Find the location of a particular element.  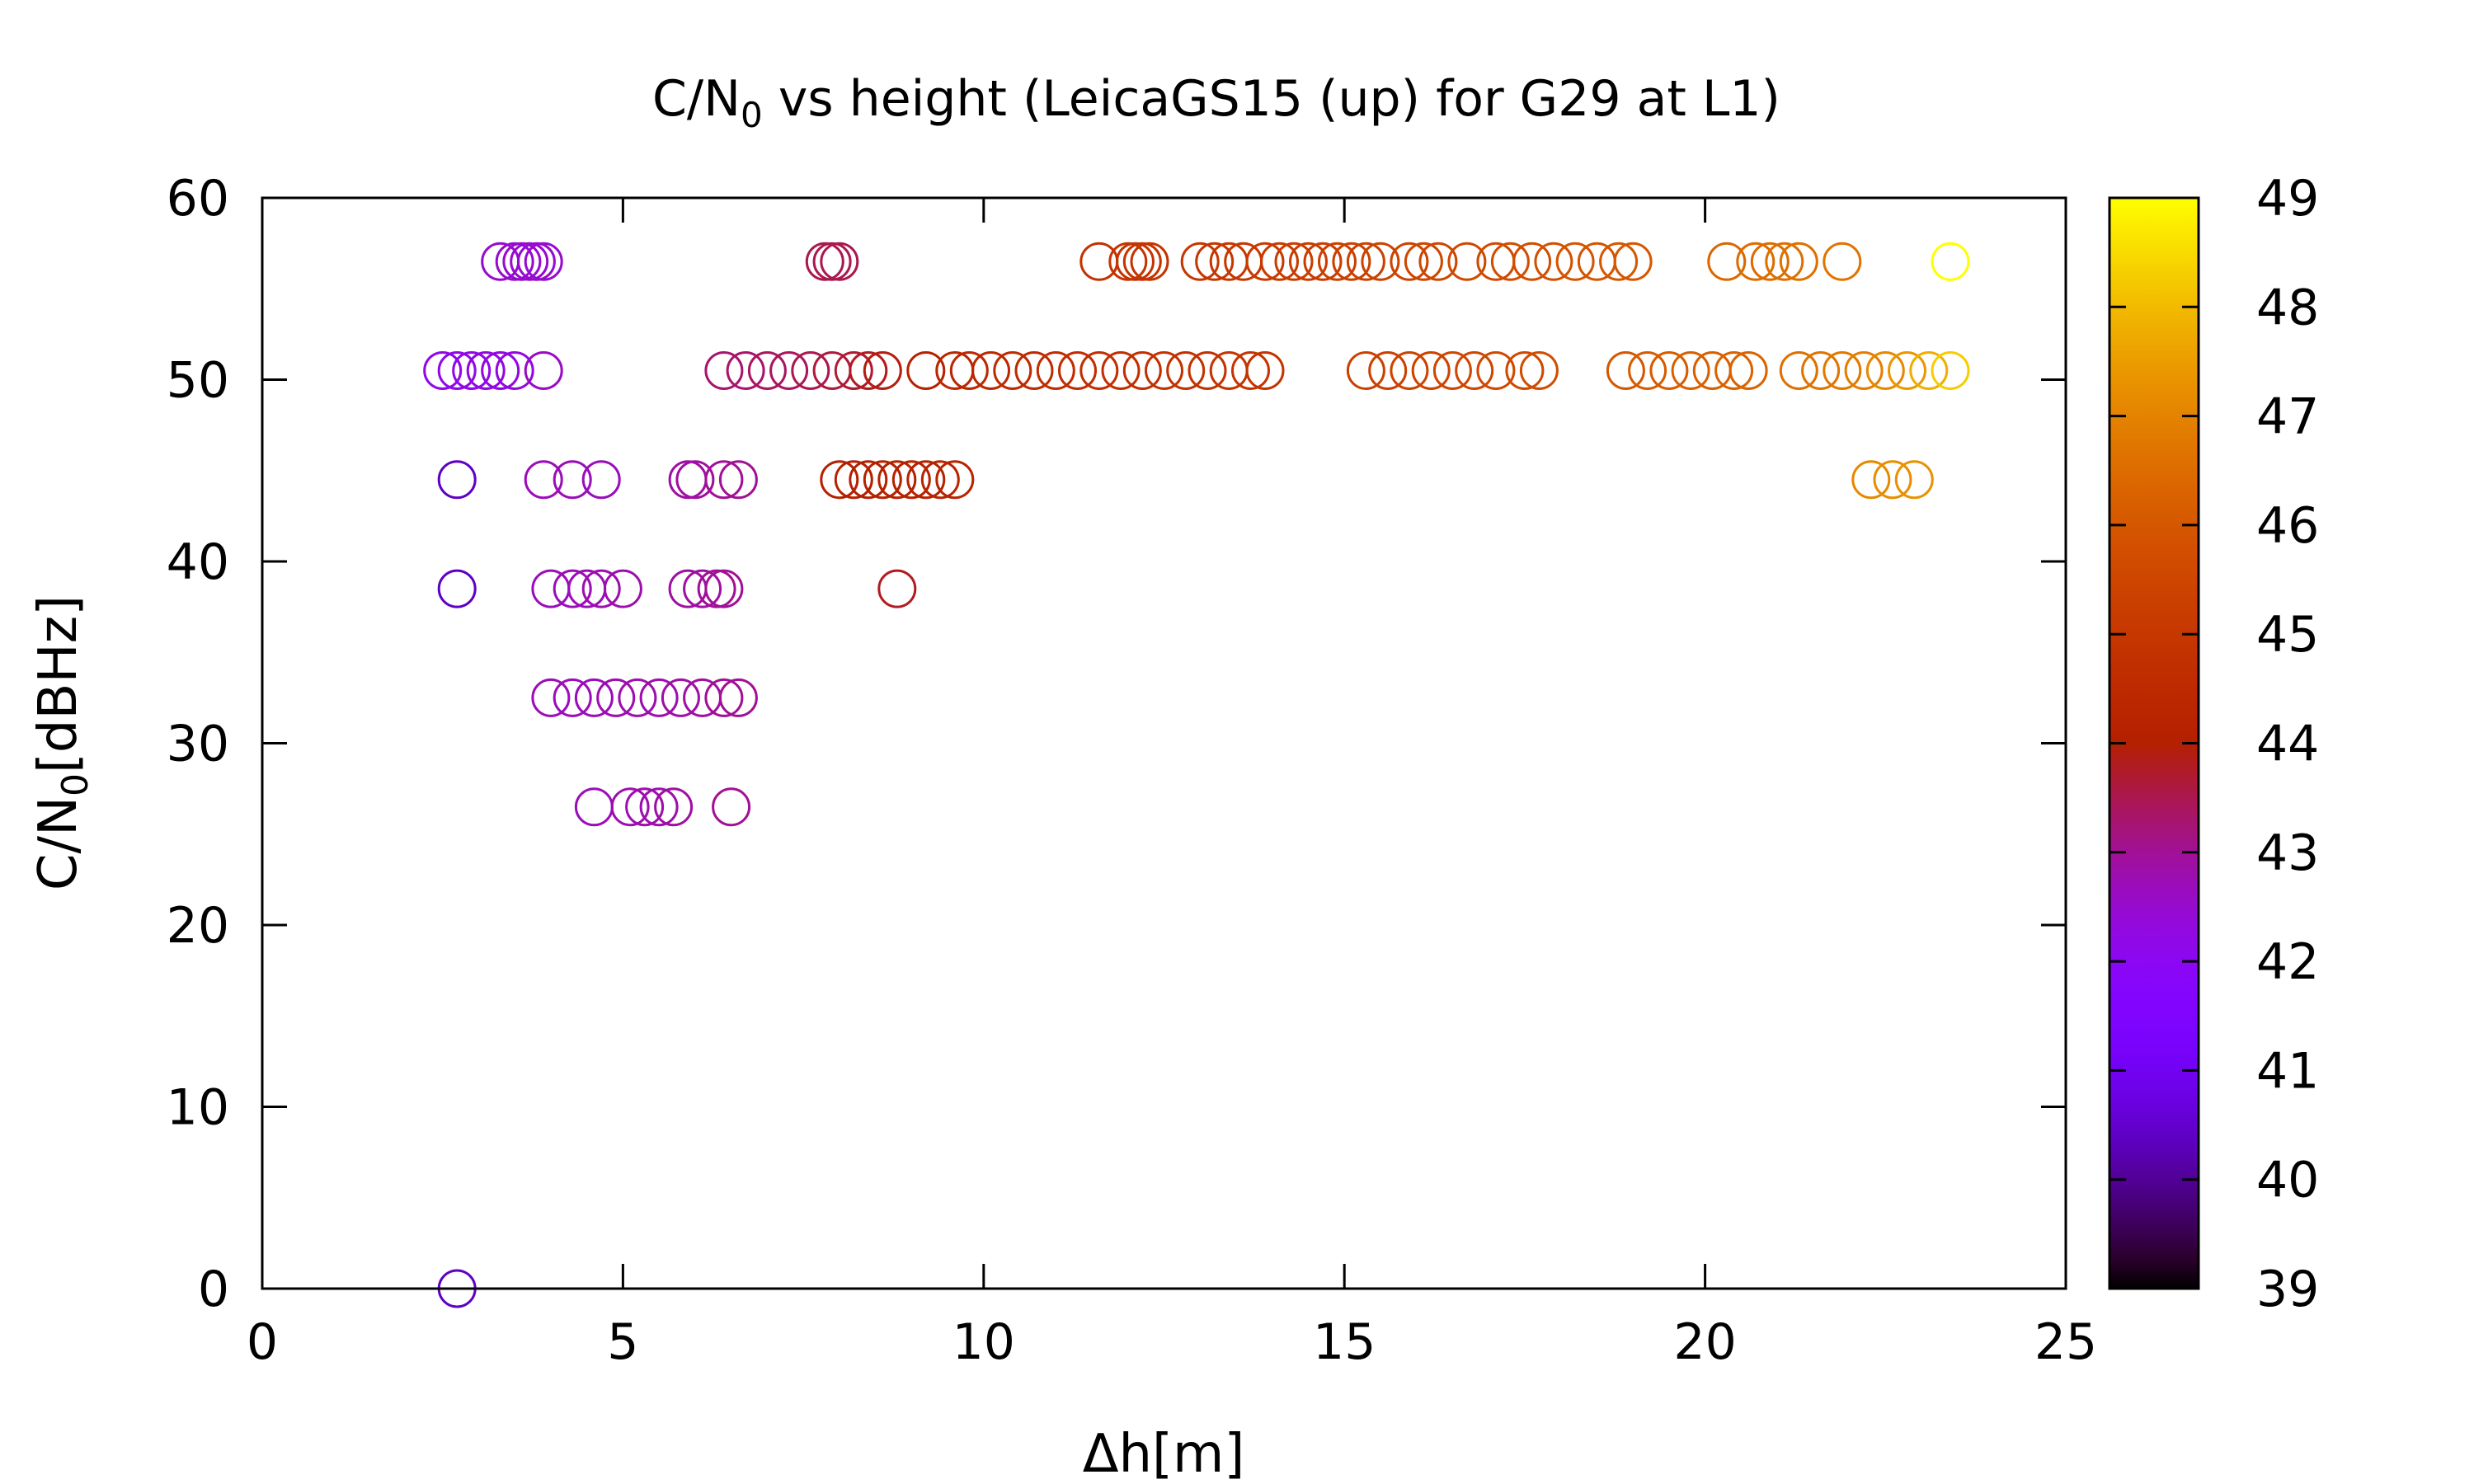

colorbar-tick-label: 47 is located at coordinates (2287, 417).